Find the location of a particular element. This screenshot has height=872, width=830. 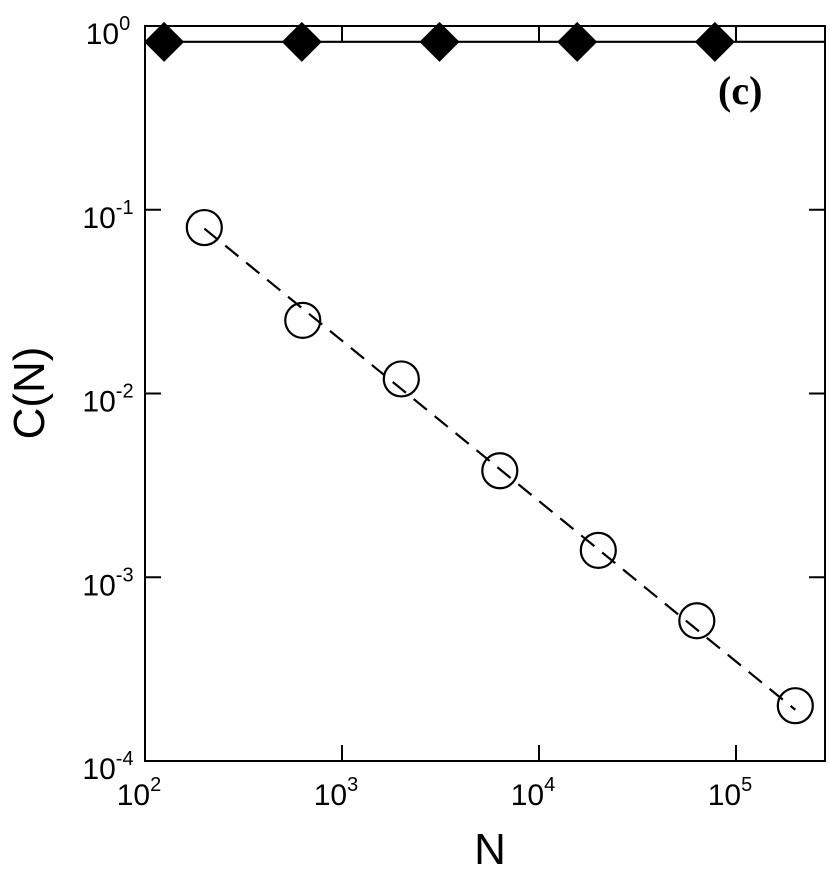

y-axis-title: C(N) is located at coordinates (29, 393).